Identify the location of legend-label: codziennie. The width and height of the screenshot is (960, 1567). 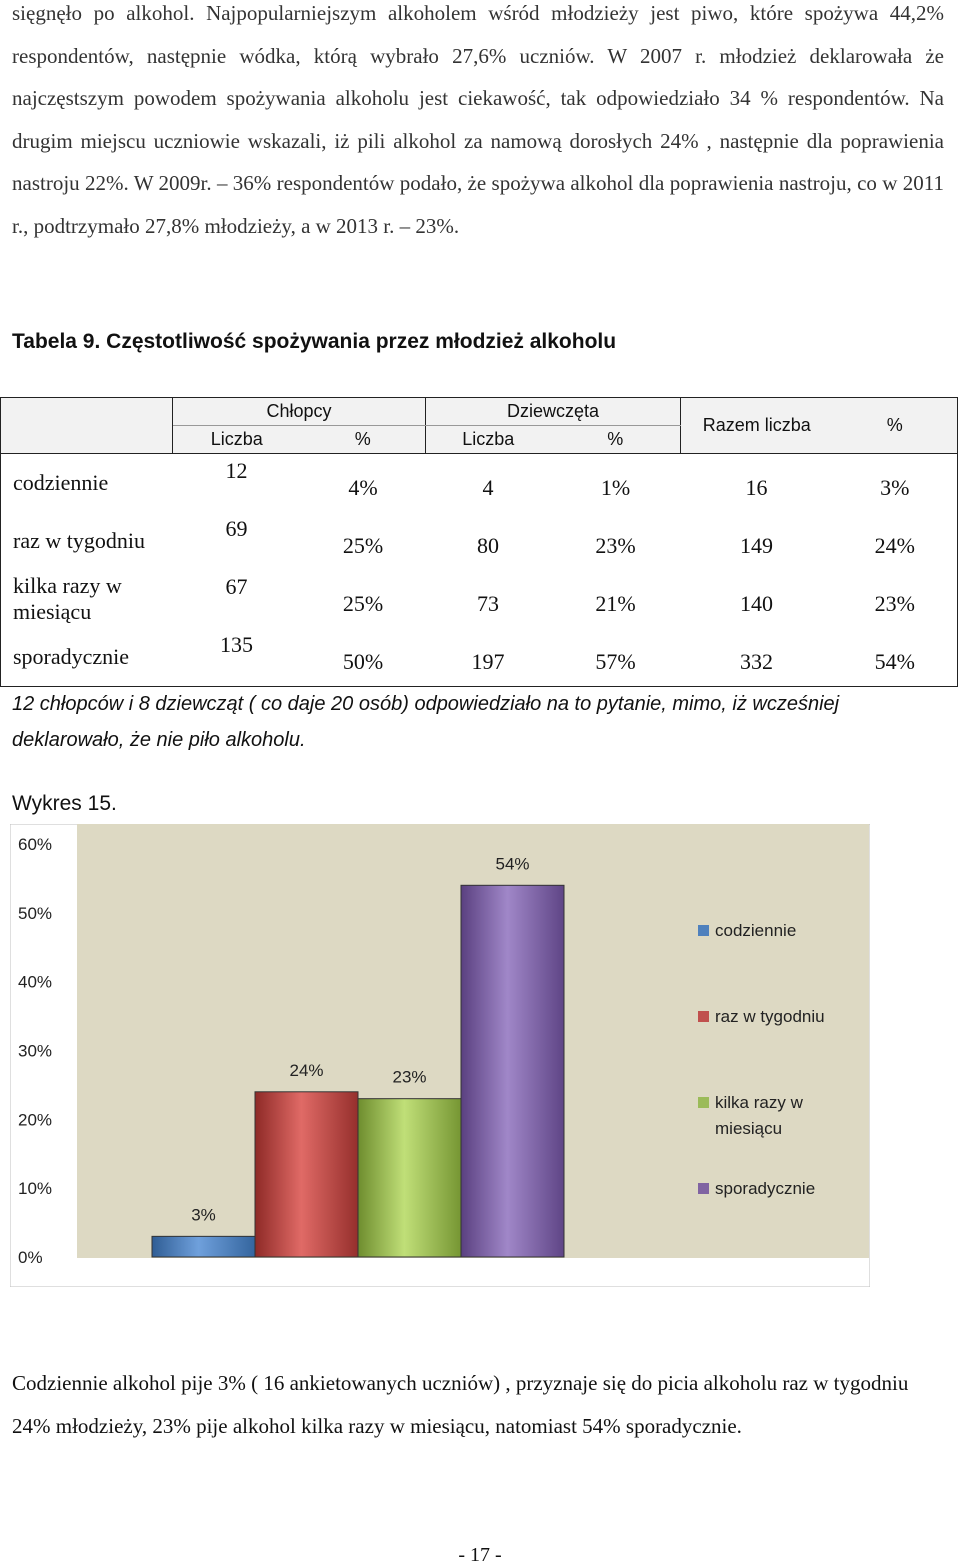
(755, 930).